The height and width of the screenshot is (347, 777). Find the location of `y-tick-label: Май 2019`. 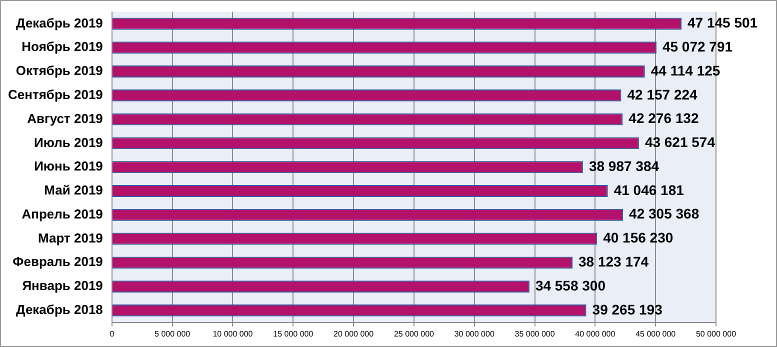

y-tick-label: Май 2019 is located at coordinates (73, 190).